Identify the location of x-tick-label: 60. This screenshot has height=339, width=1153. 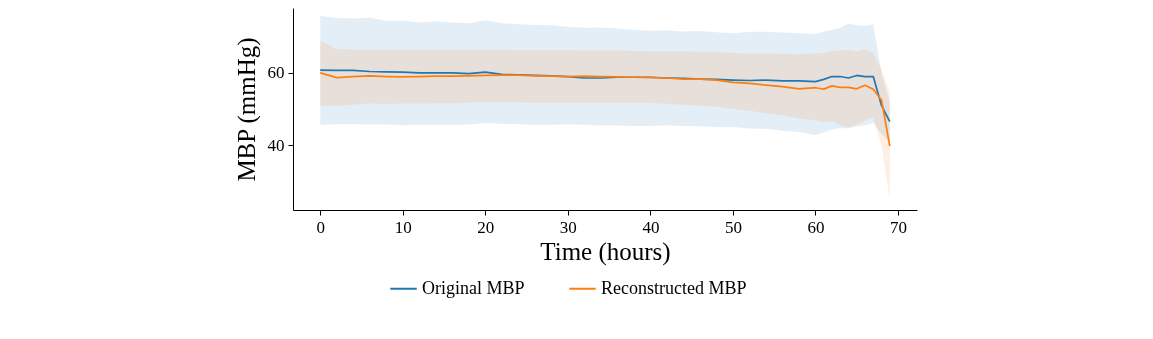
(816, 227).